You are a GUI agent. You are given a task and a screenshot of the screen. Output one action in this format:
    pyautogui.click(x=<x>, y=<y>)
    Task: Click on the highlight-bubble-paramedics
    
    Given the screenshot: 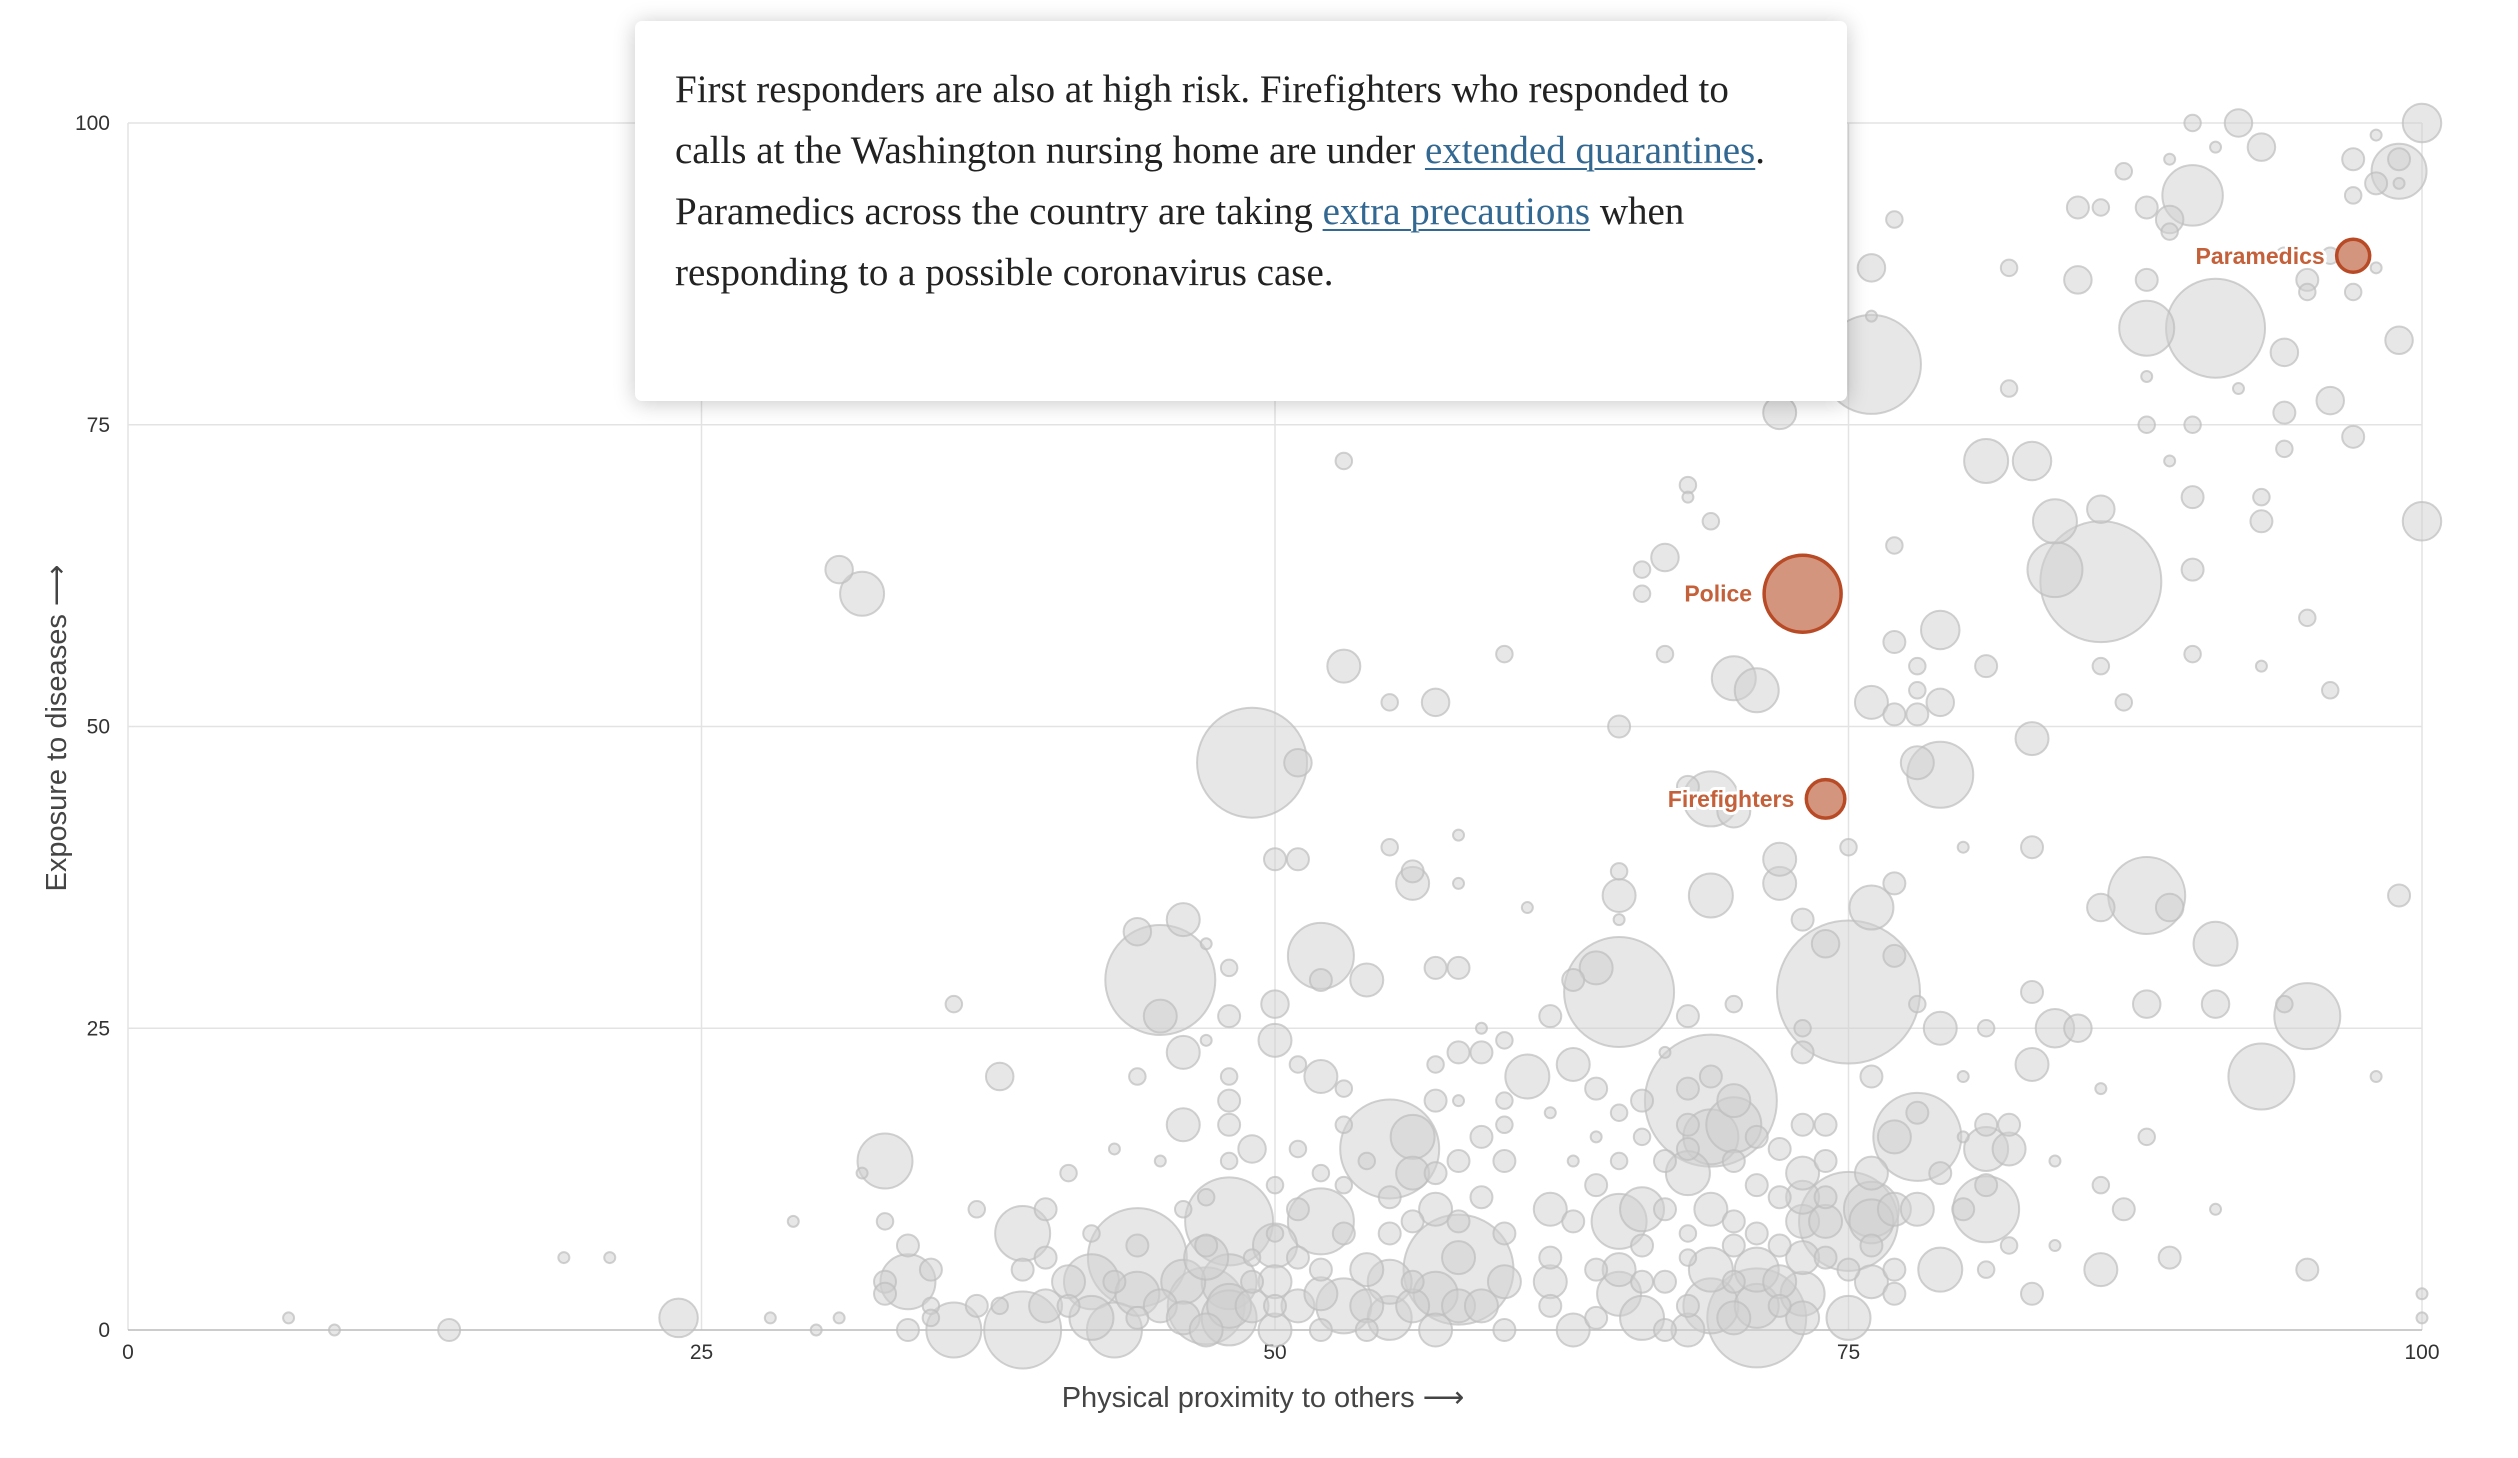 What is the action you would take?
    pyautogui.click(x=2353, y=256)
    